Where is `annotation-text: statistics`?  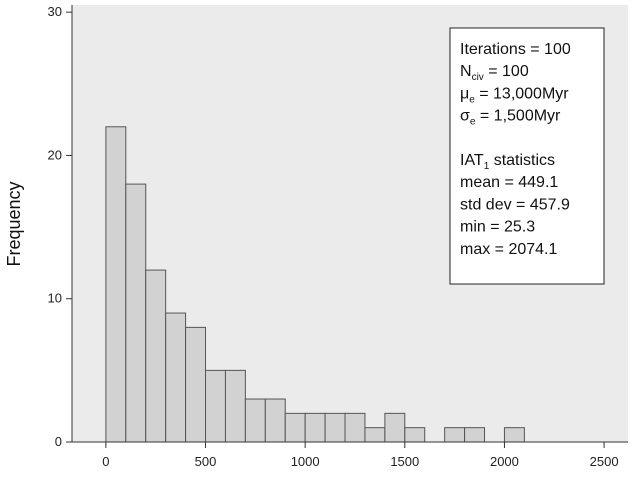
annotation-text: statistics is located at coordinates (522, 160).